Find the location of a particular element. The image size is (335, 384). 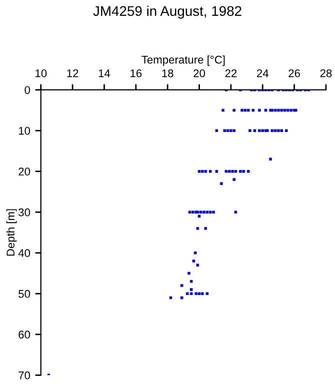

y-tick-label: 30 is located at coordinates (24, 212).